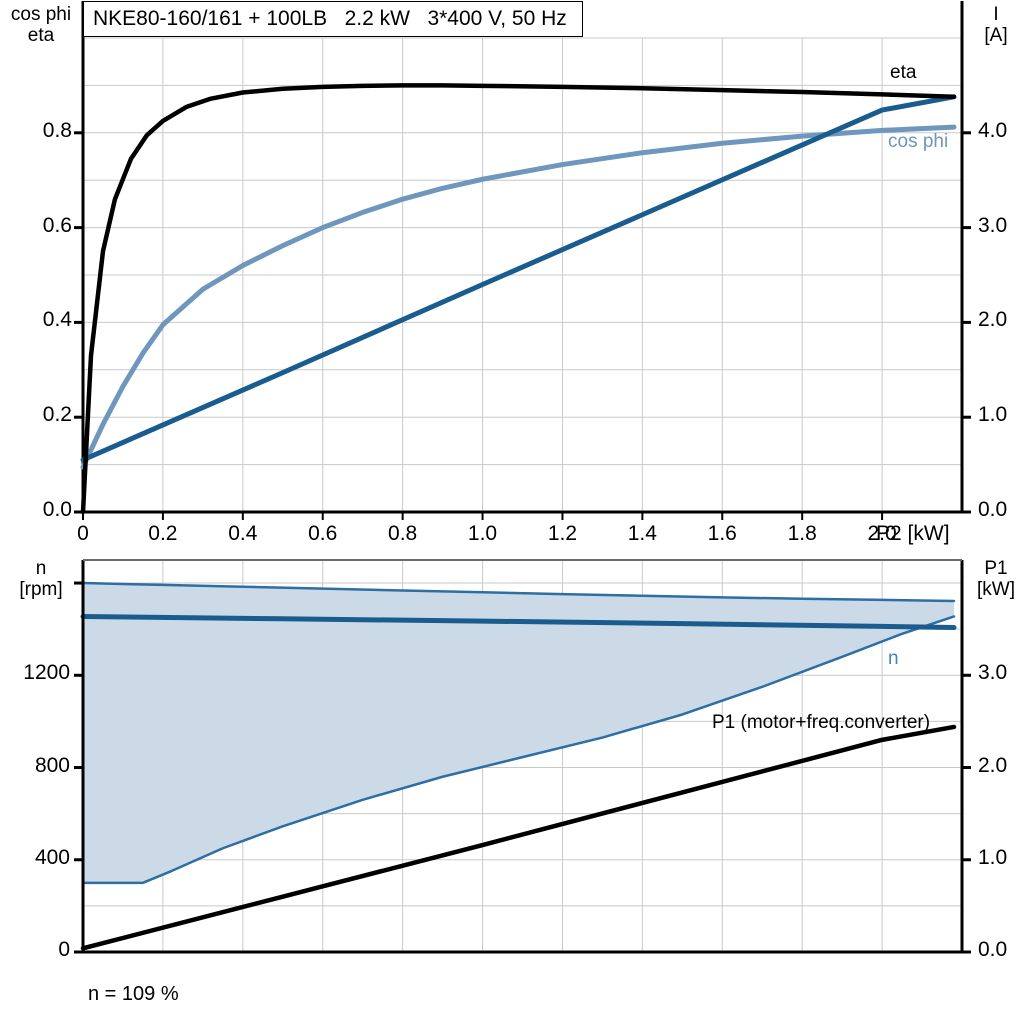 The width and height of the screenshot is (1024, 1024). I want to click on top-right-axis-label: I [A], so click(996, 25).